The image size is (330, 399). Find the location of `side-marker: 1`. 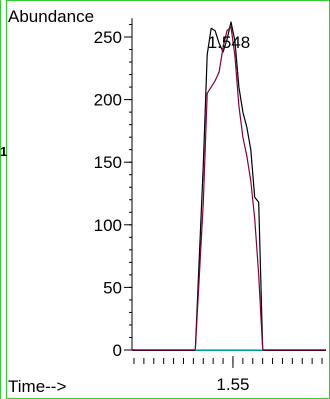

side-marker: 1 is located at coordinates (3, 151).